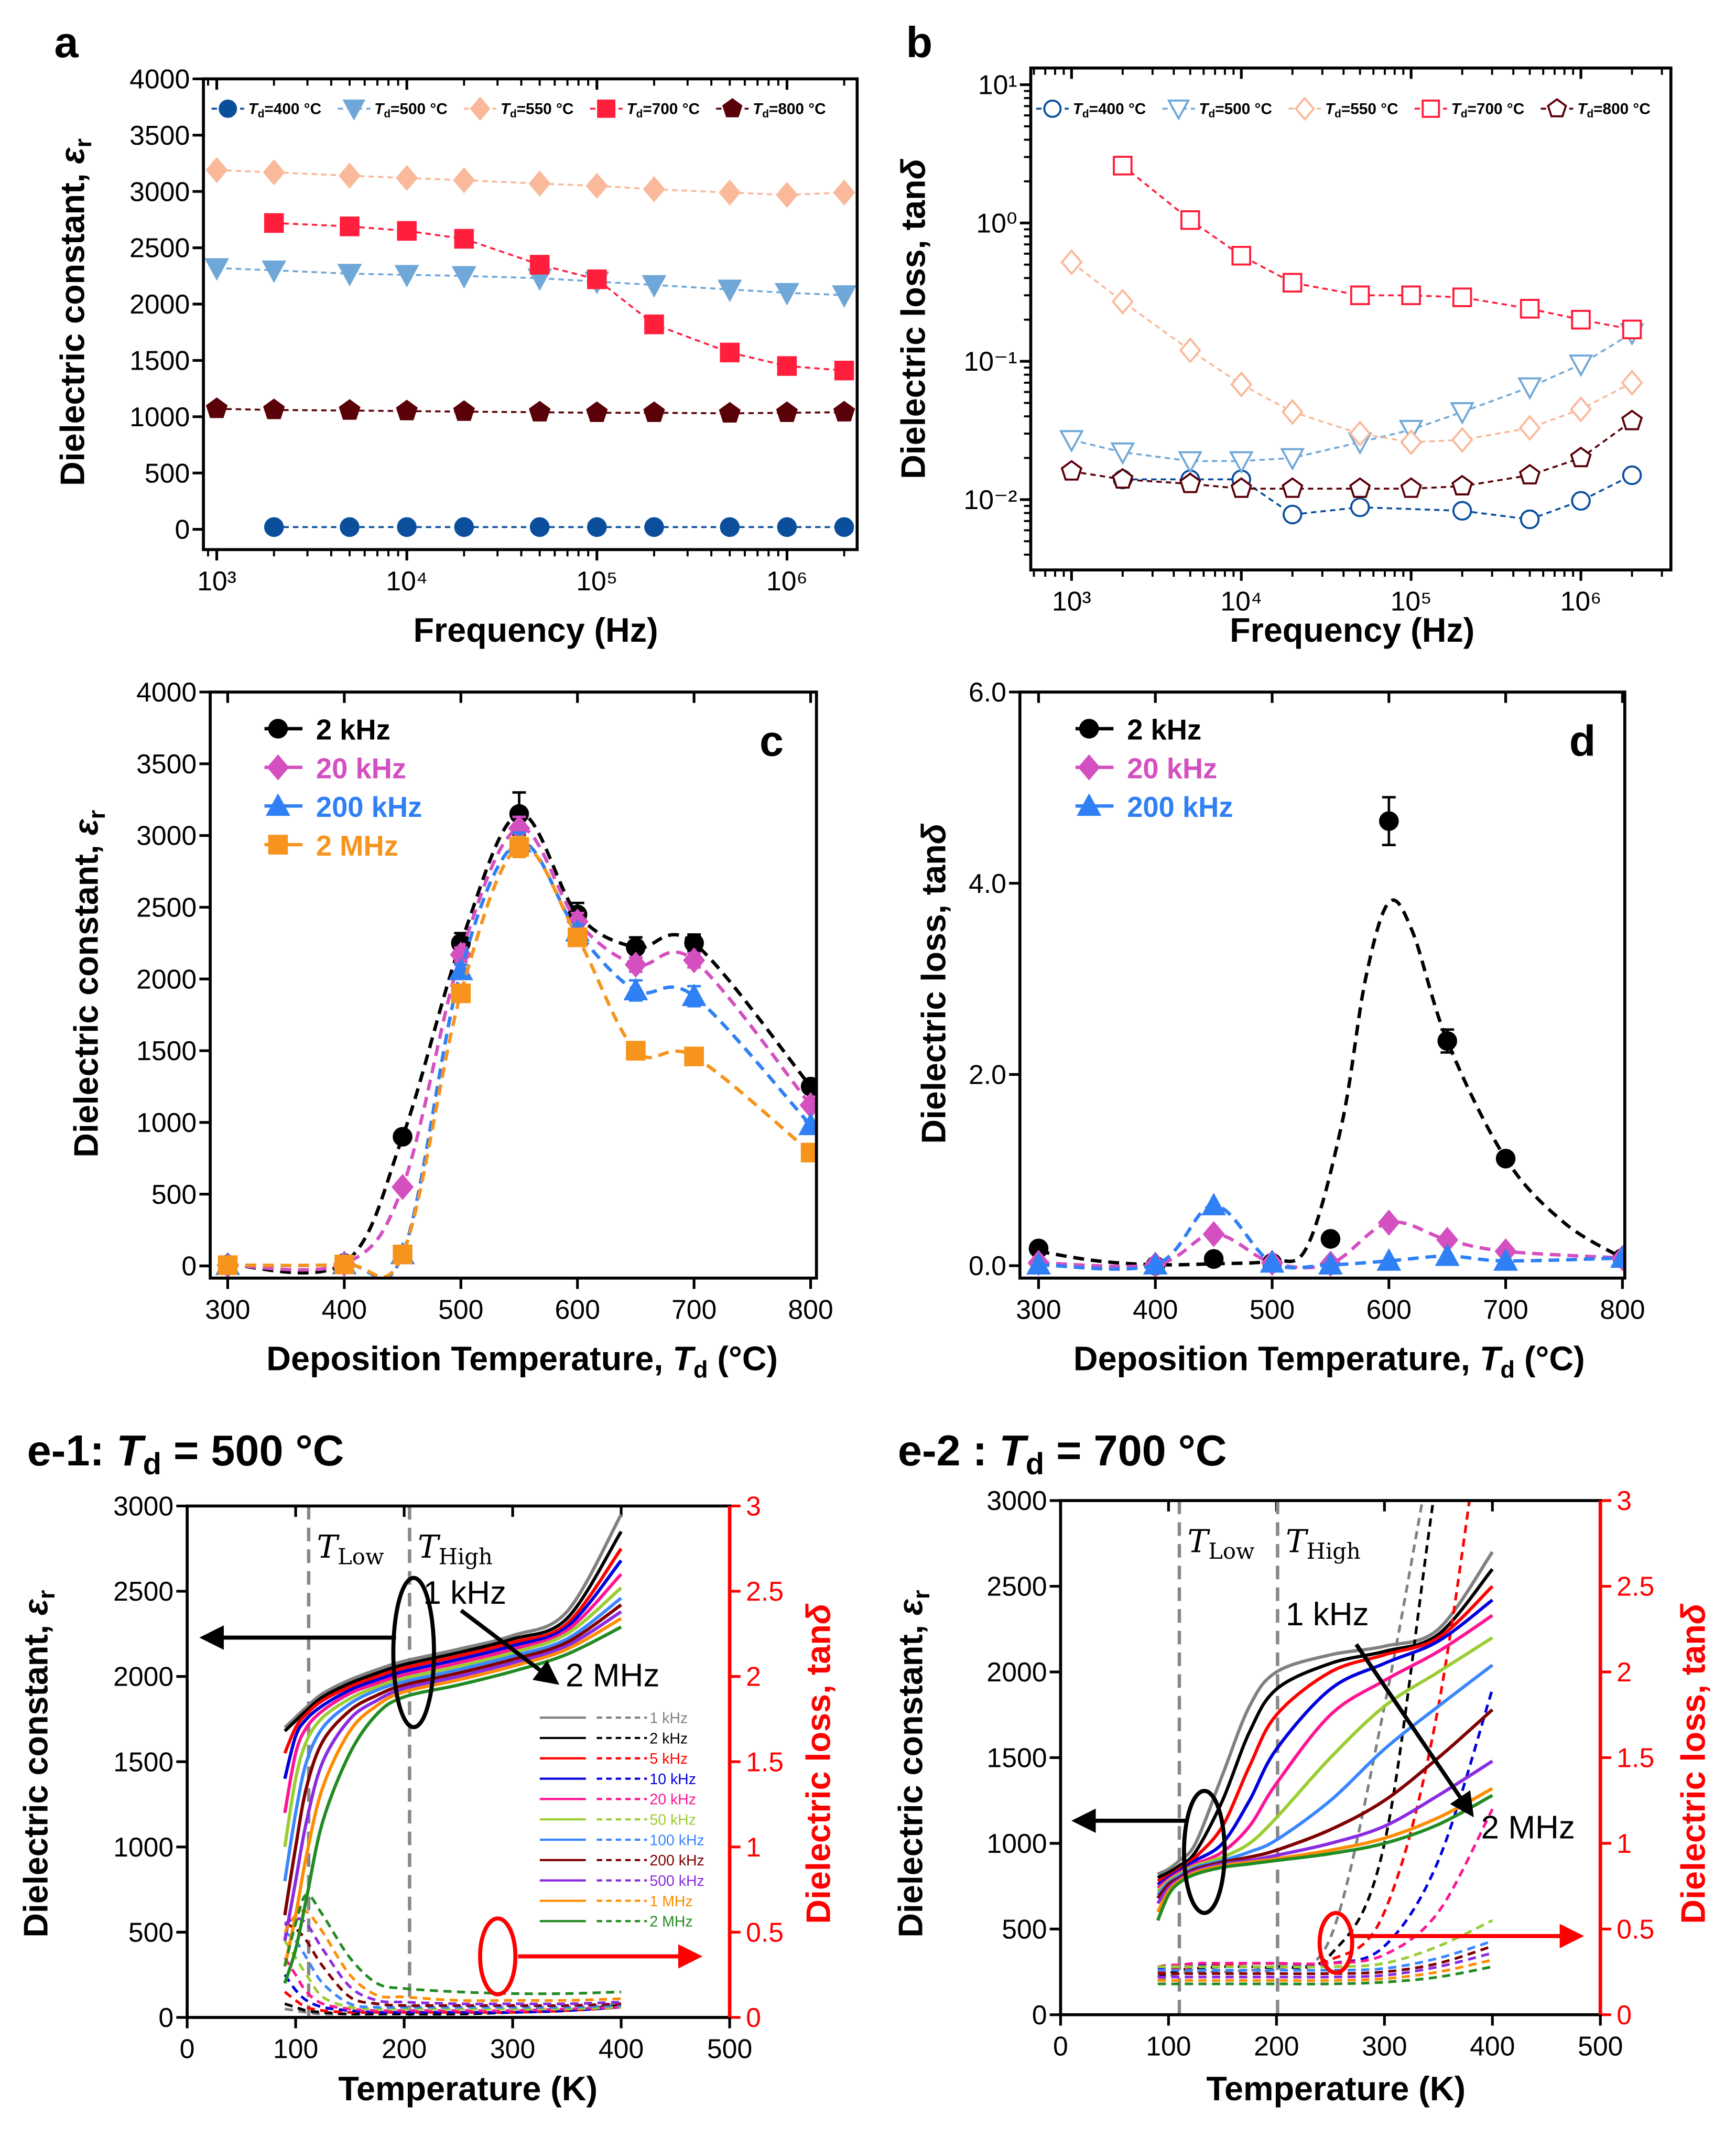 The height and width of the screenshot is (2137, 1736). Describe the element at coordinates (1024, 1929) in the screenshot. I see `y-tick-label: 500` at that location.